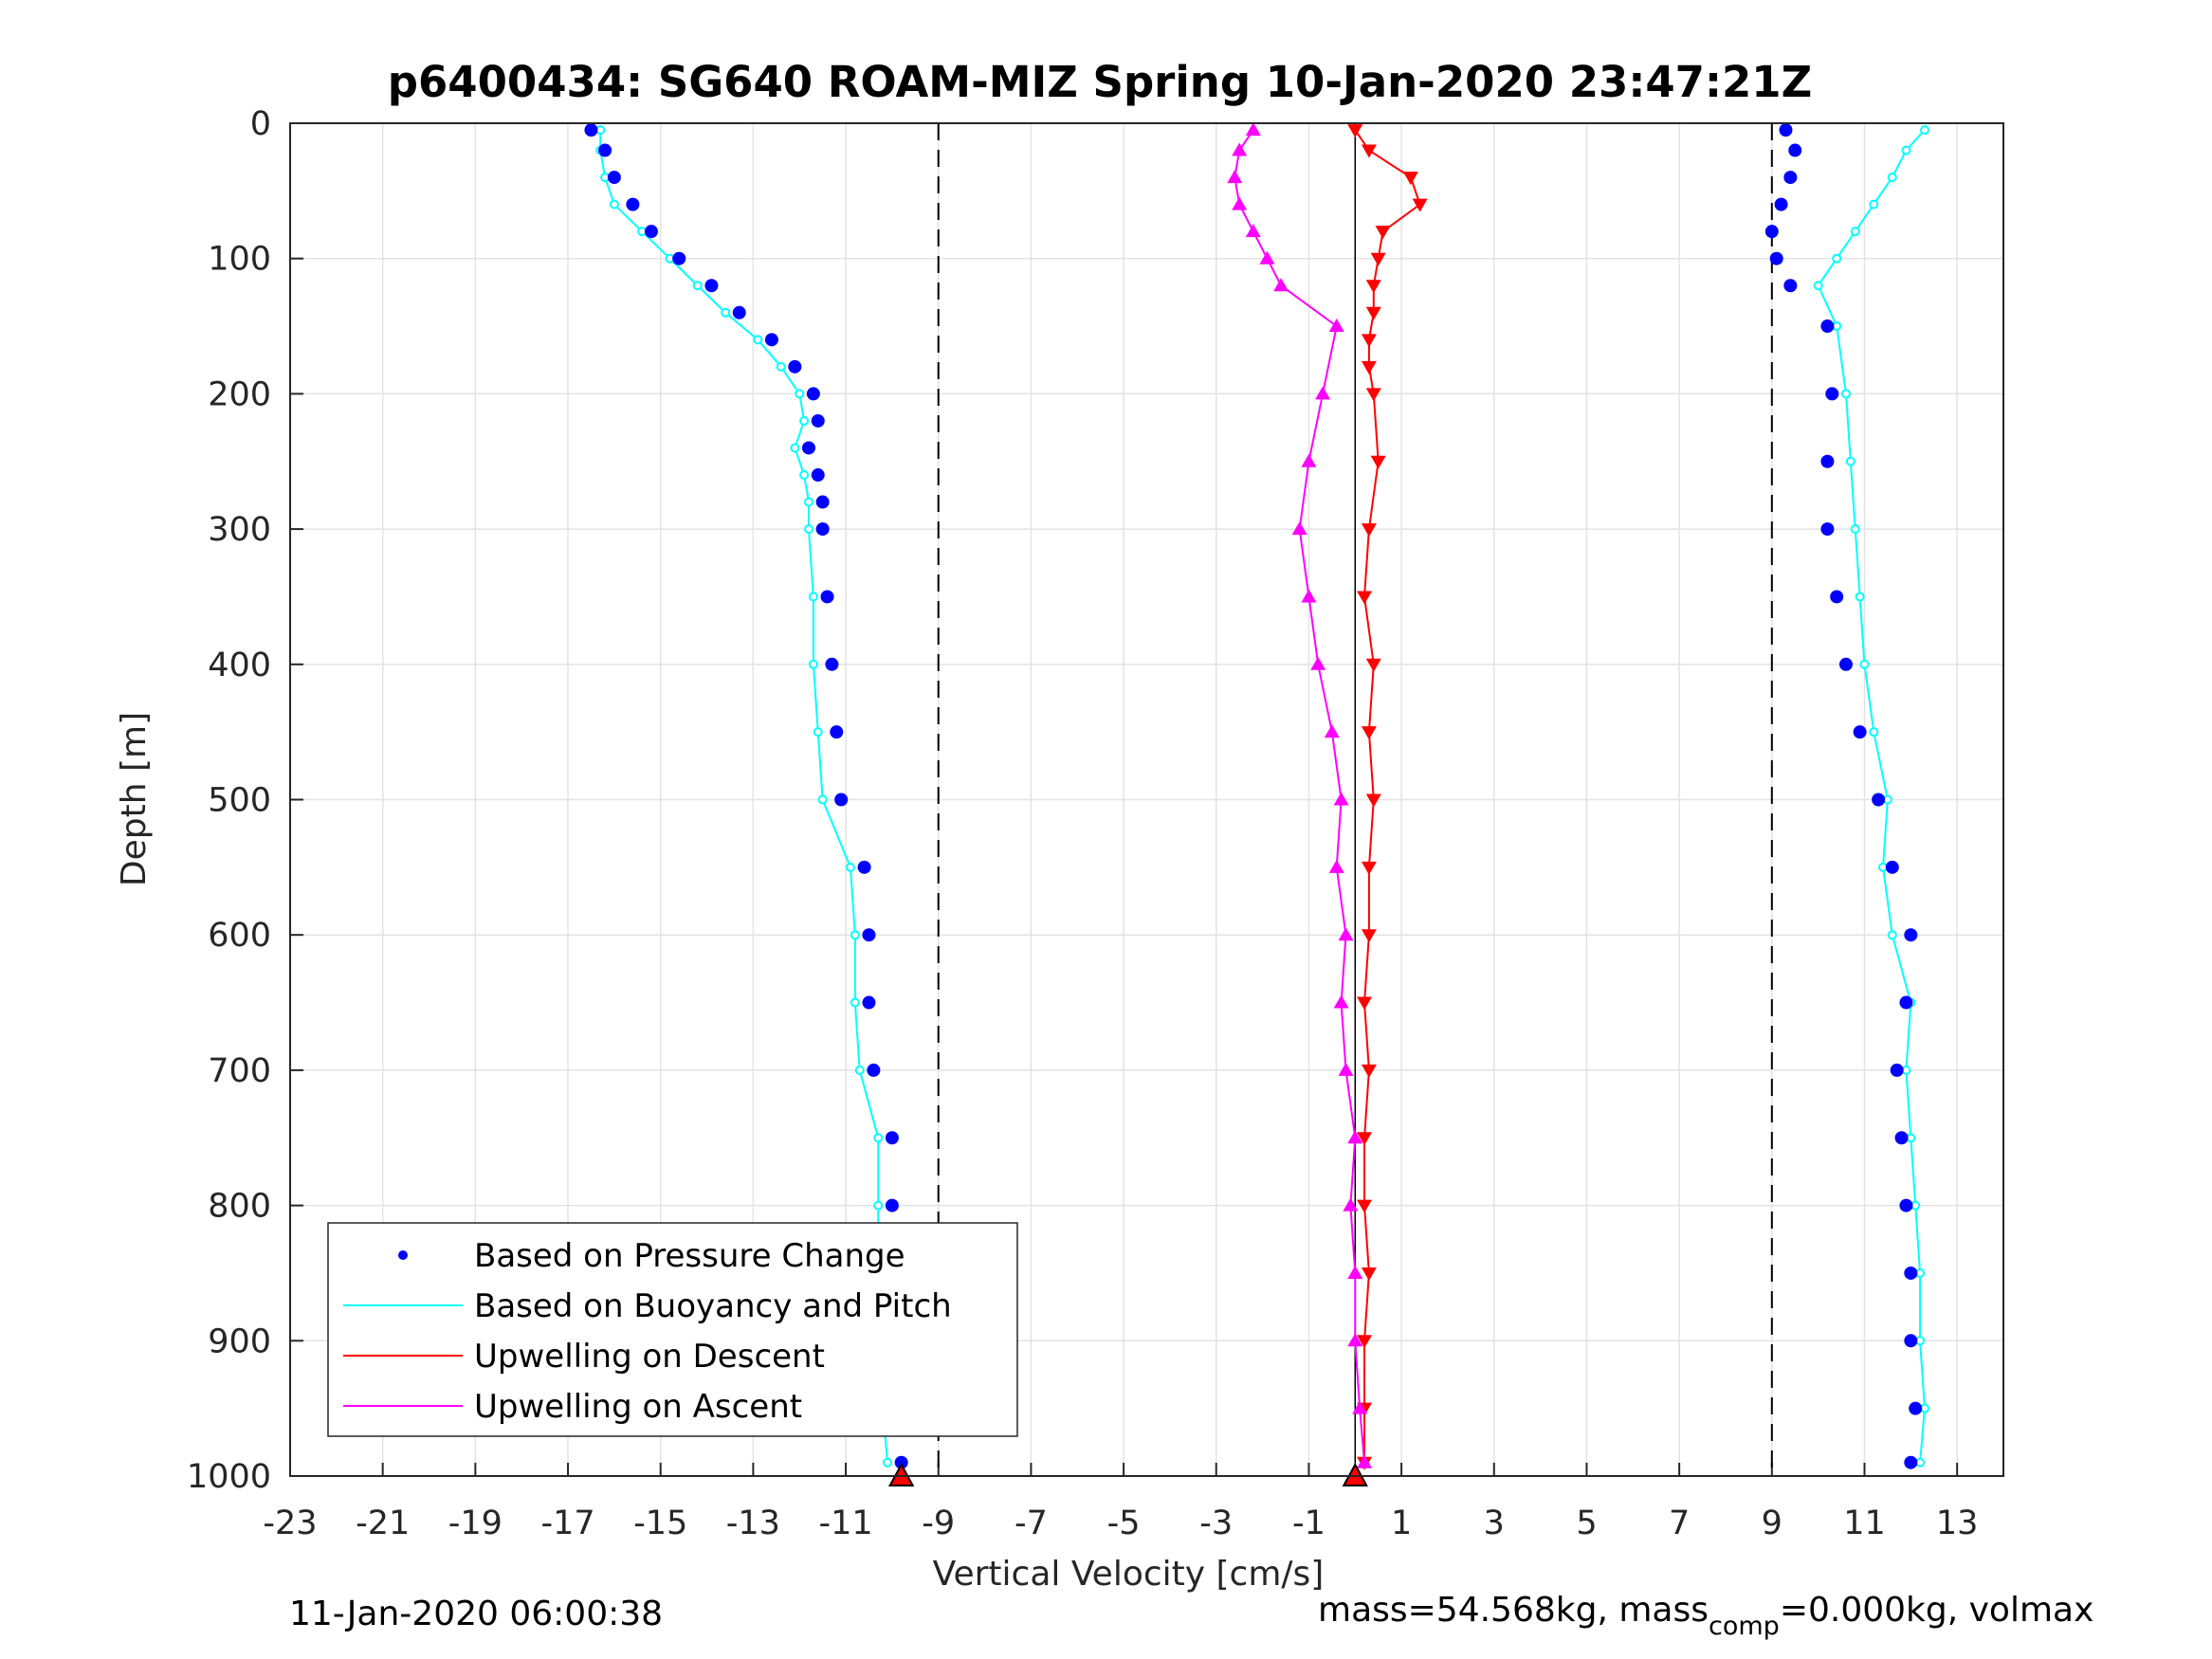  I want to click on x-axis-label: Vertical Velocity [cm/s], so click(1129, 1574).